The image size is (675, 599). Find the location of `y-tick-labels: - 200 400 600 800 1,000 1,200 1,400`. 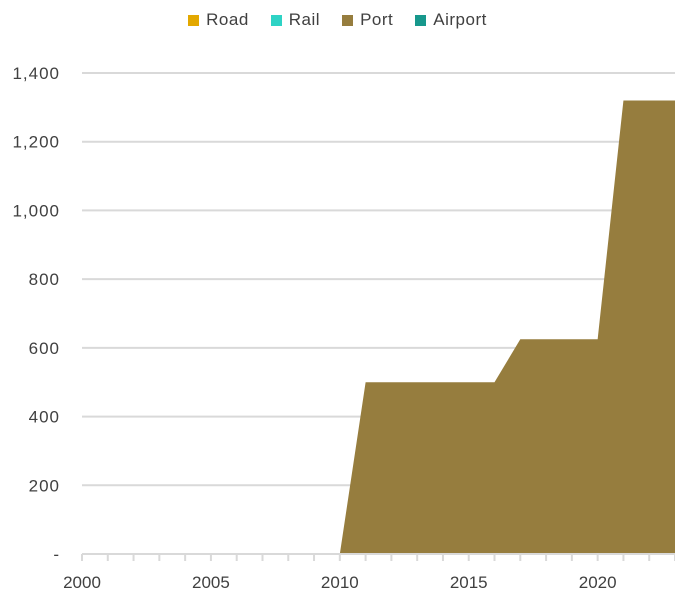

y-tick-labels: - 200 400 600 800 1,000 1,200 1,400 is located at coordinates (36, 314).